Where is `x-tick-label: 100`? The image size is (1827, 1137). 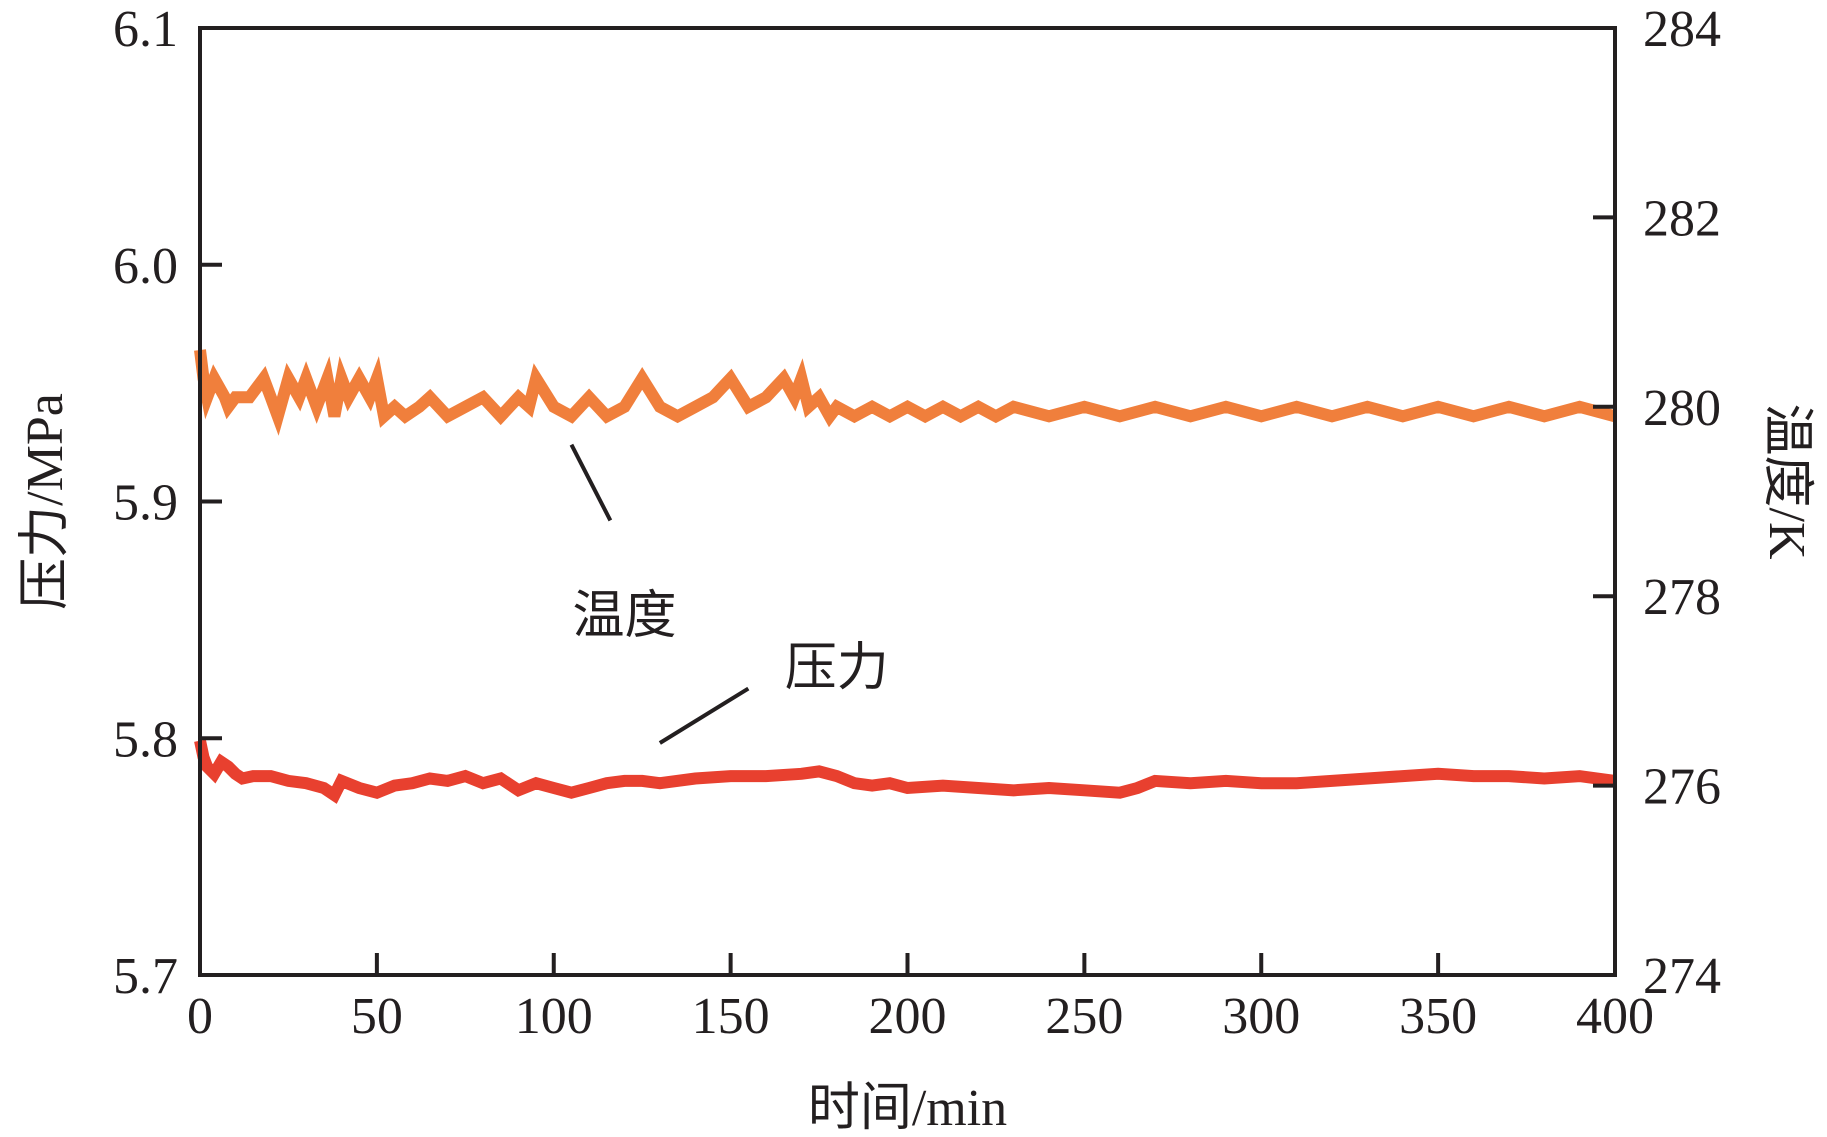
x-tick-label: 100 is located at coordinates (554, 1016).